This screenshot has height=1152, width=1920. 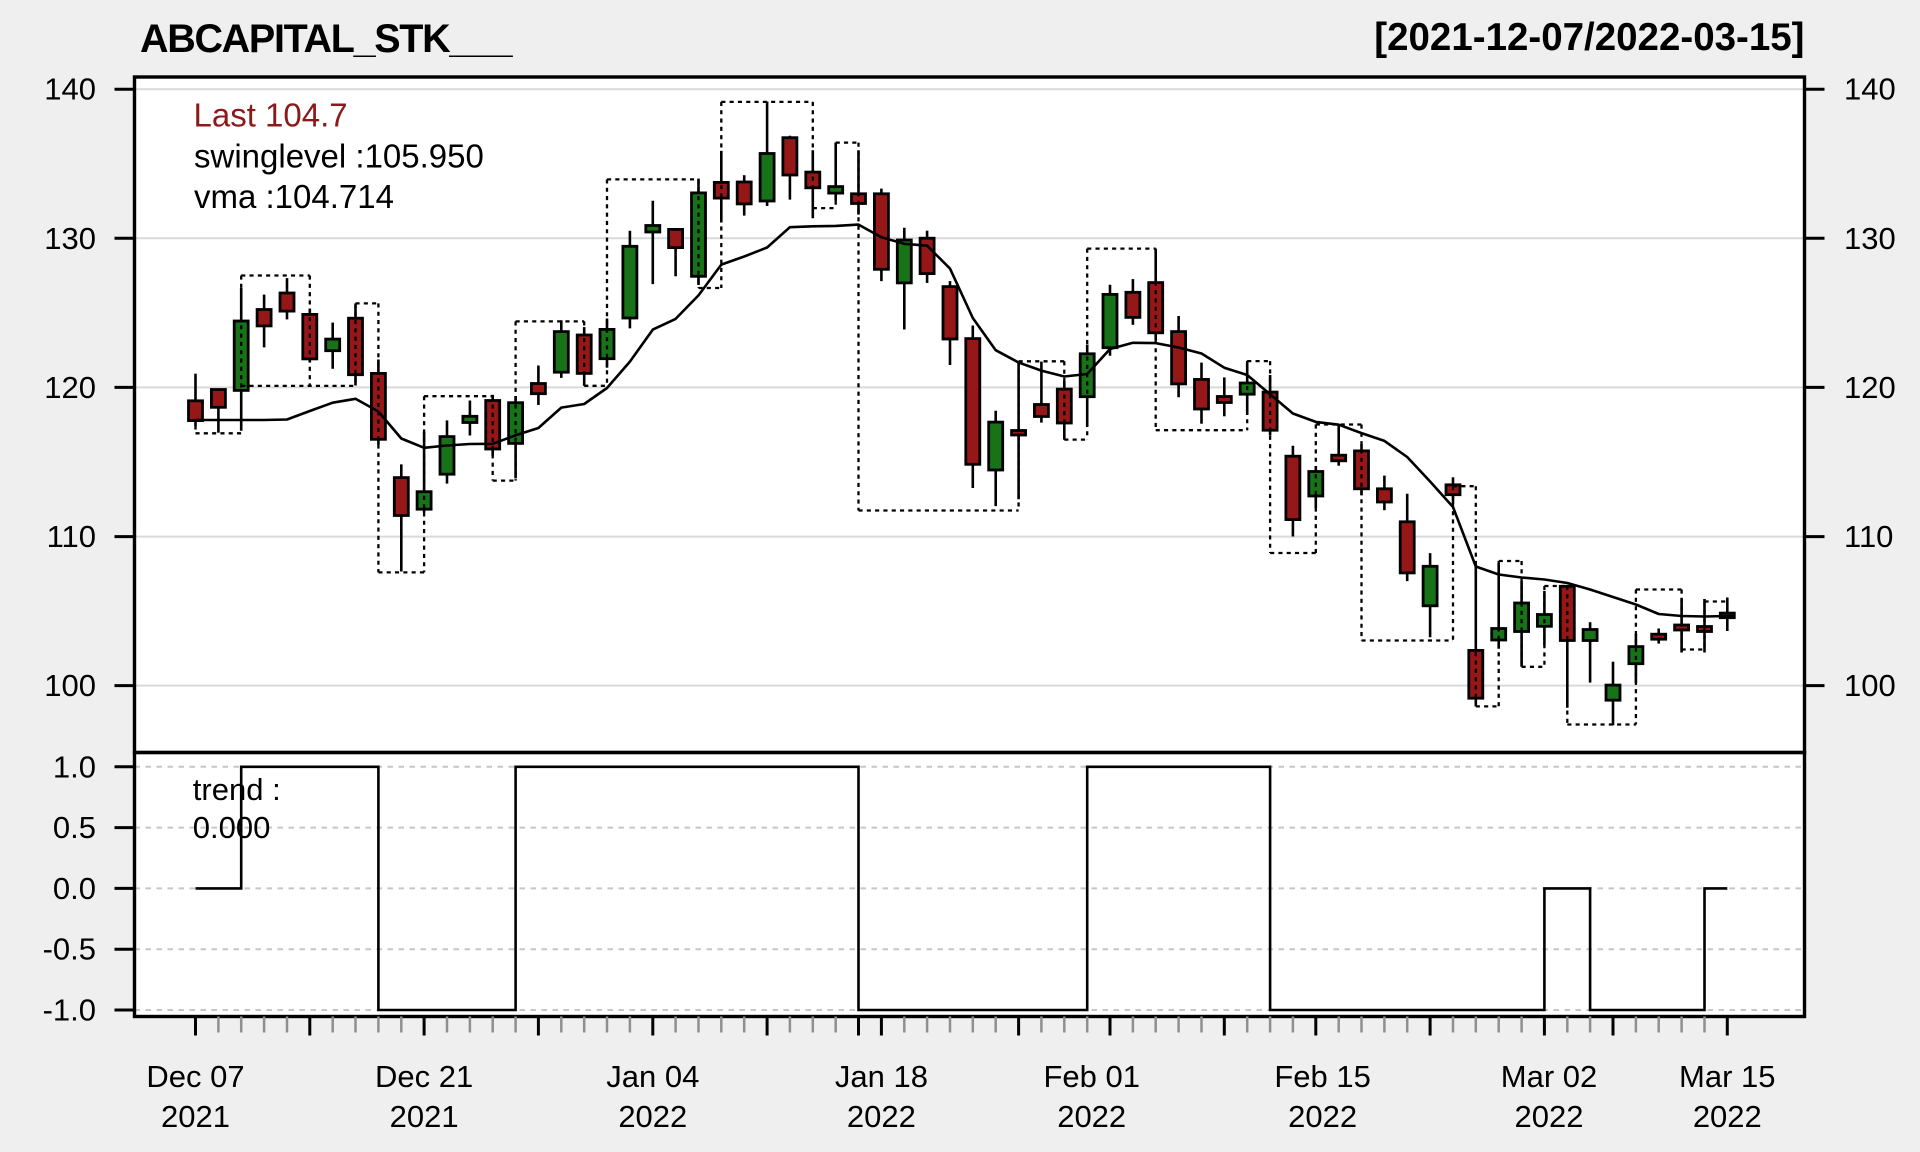 What do you see at coordinates (294, 196) in the screenshot?
I see `svg-text: vma :104.714` at bounding box center [294, 196].